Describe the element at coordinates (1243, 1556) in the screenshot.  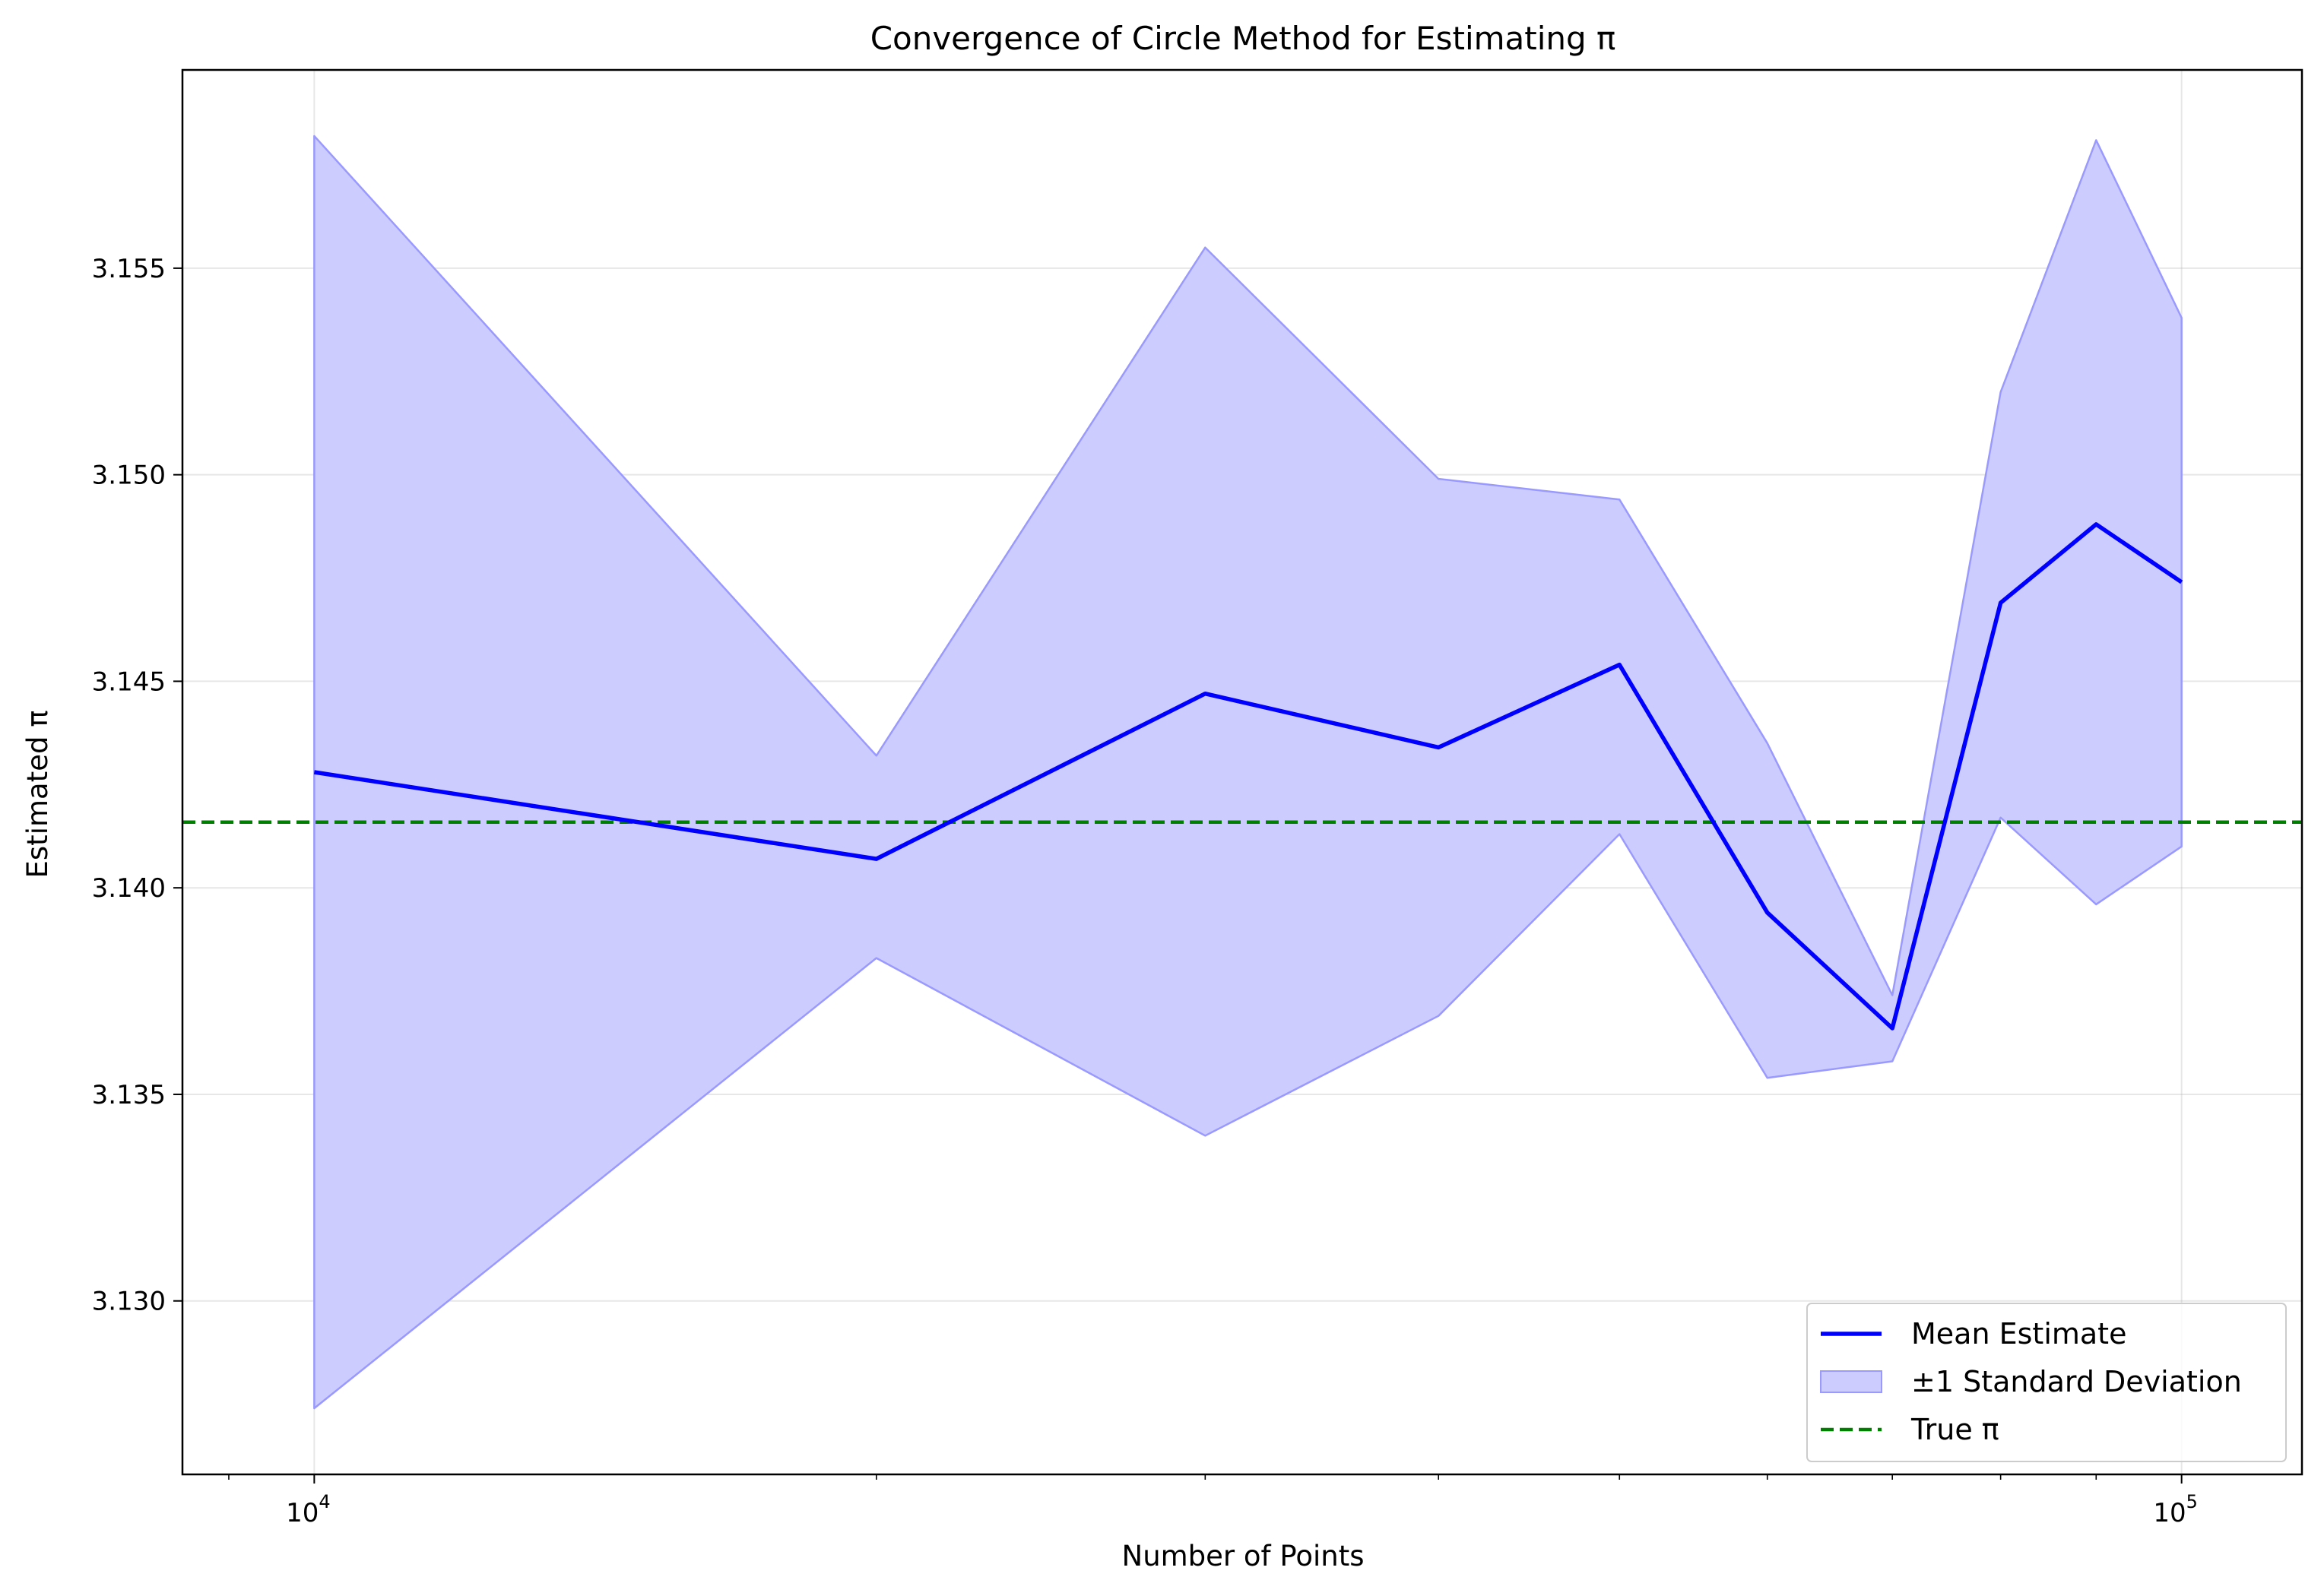
I see `x-axis-label: Number of Points` at that location.